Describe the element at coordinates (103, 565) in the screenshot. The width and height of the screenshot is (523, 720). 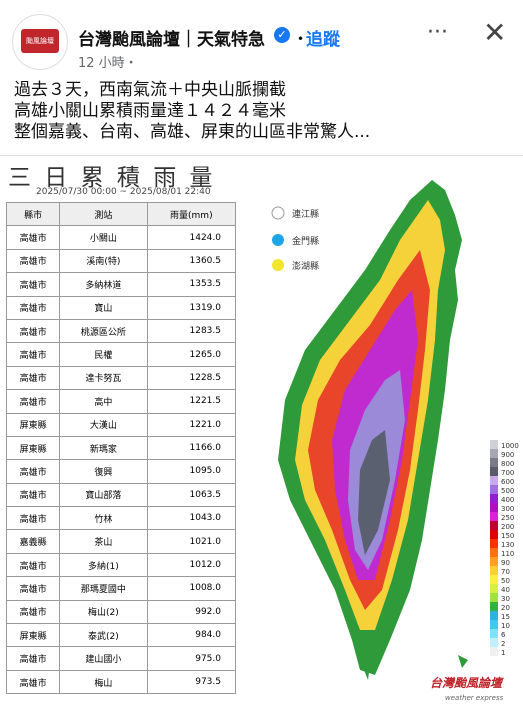
I see `table-cell: 多納(1)` at that location.